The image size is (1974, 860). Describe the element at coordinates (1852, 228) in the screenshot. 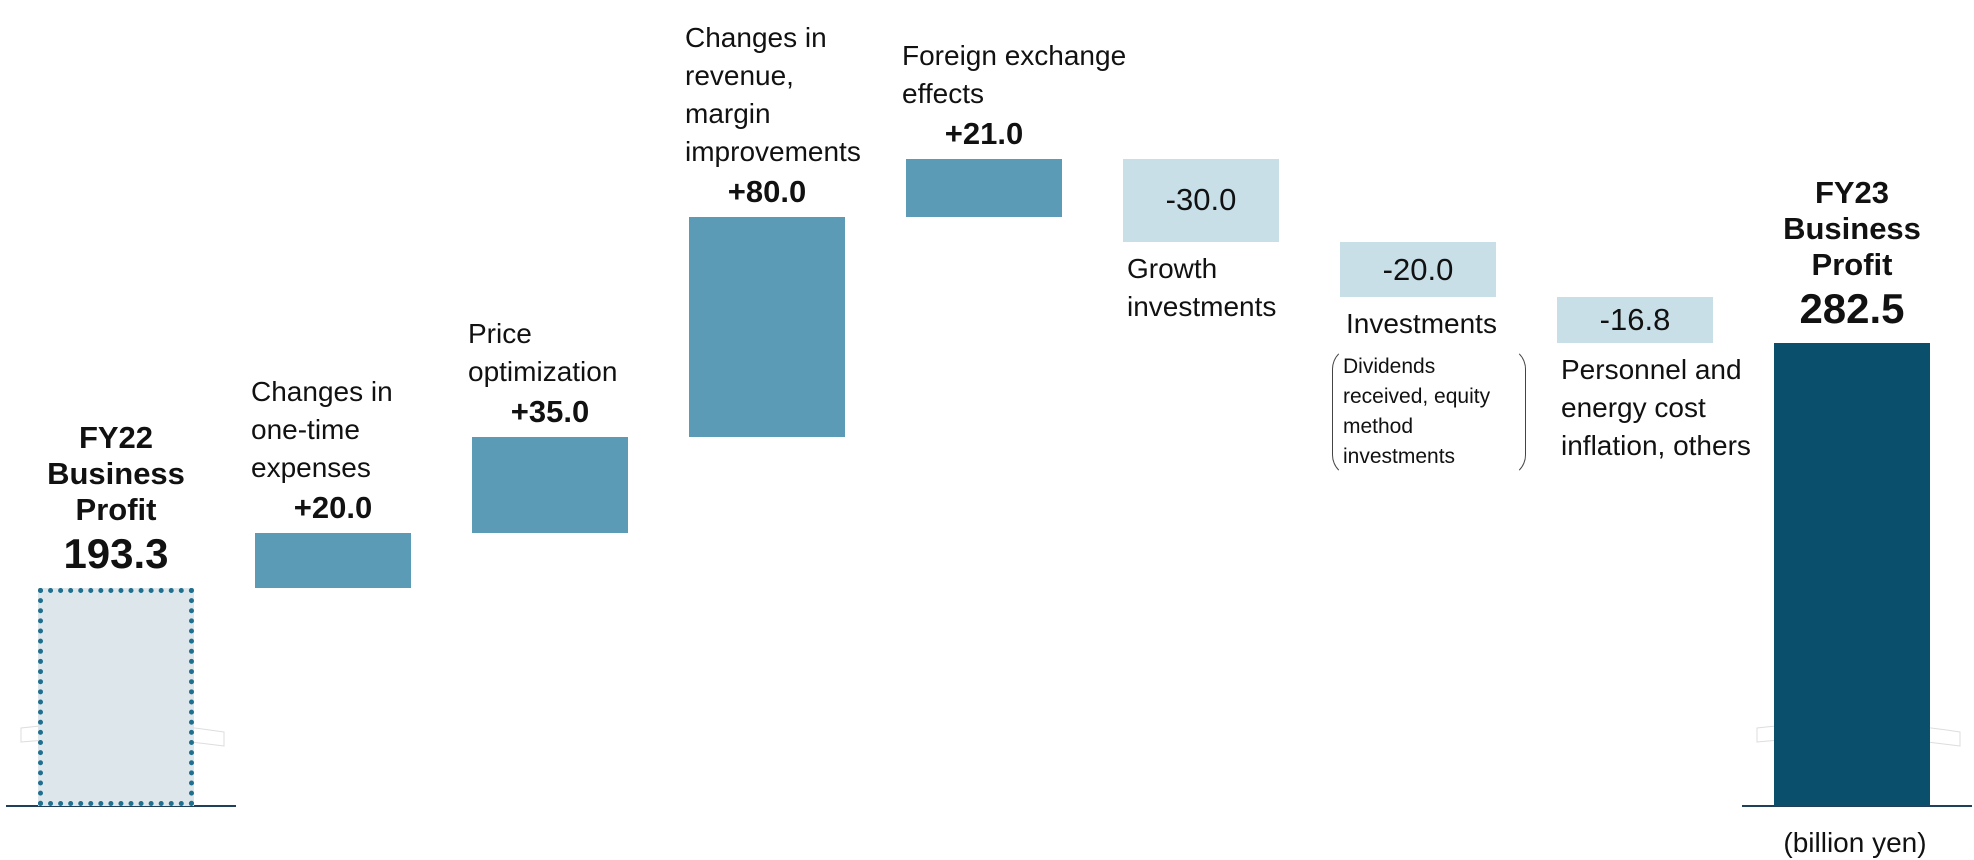

I see `category-label: FY23 Business Profit` at that location.